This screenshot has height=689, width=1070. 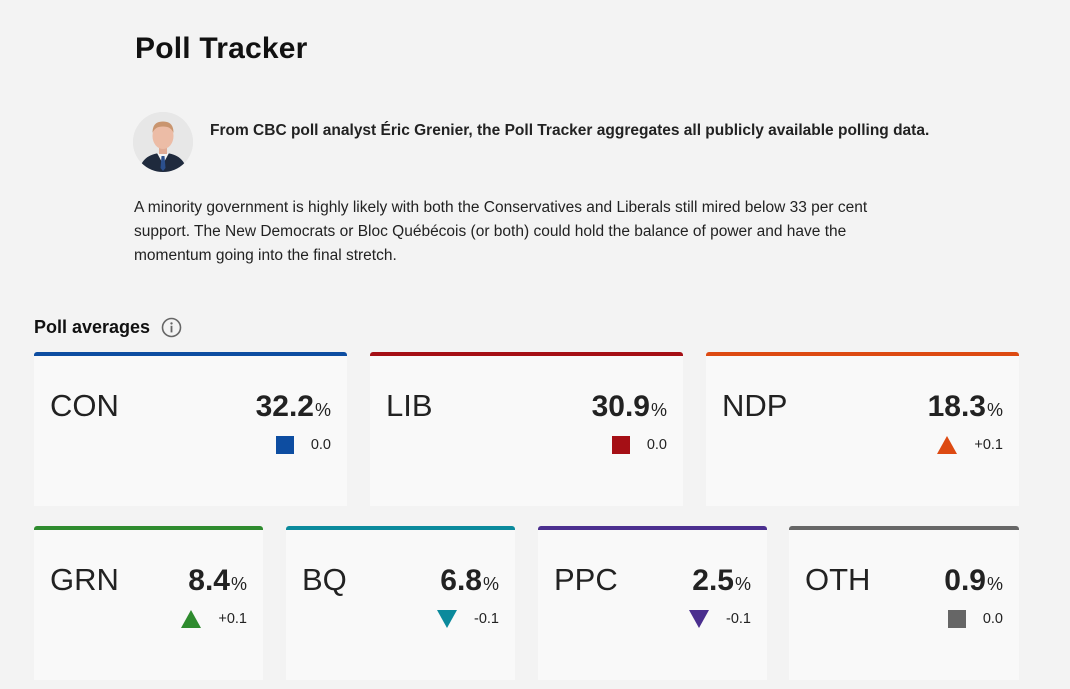 I want to click on poll-averages-heading: Poll averages, so click(x=108, y=327).